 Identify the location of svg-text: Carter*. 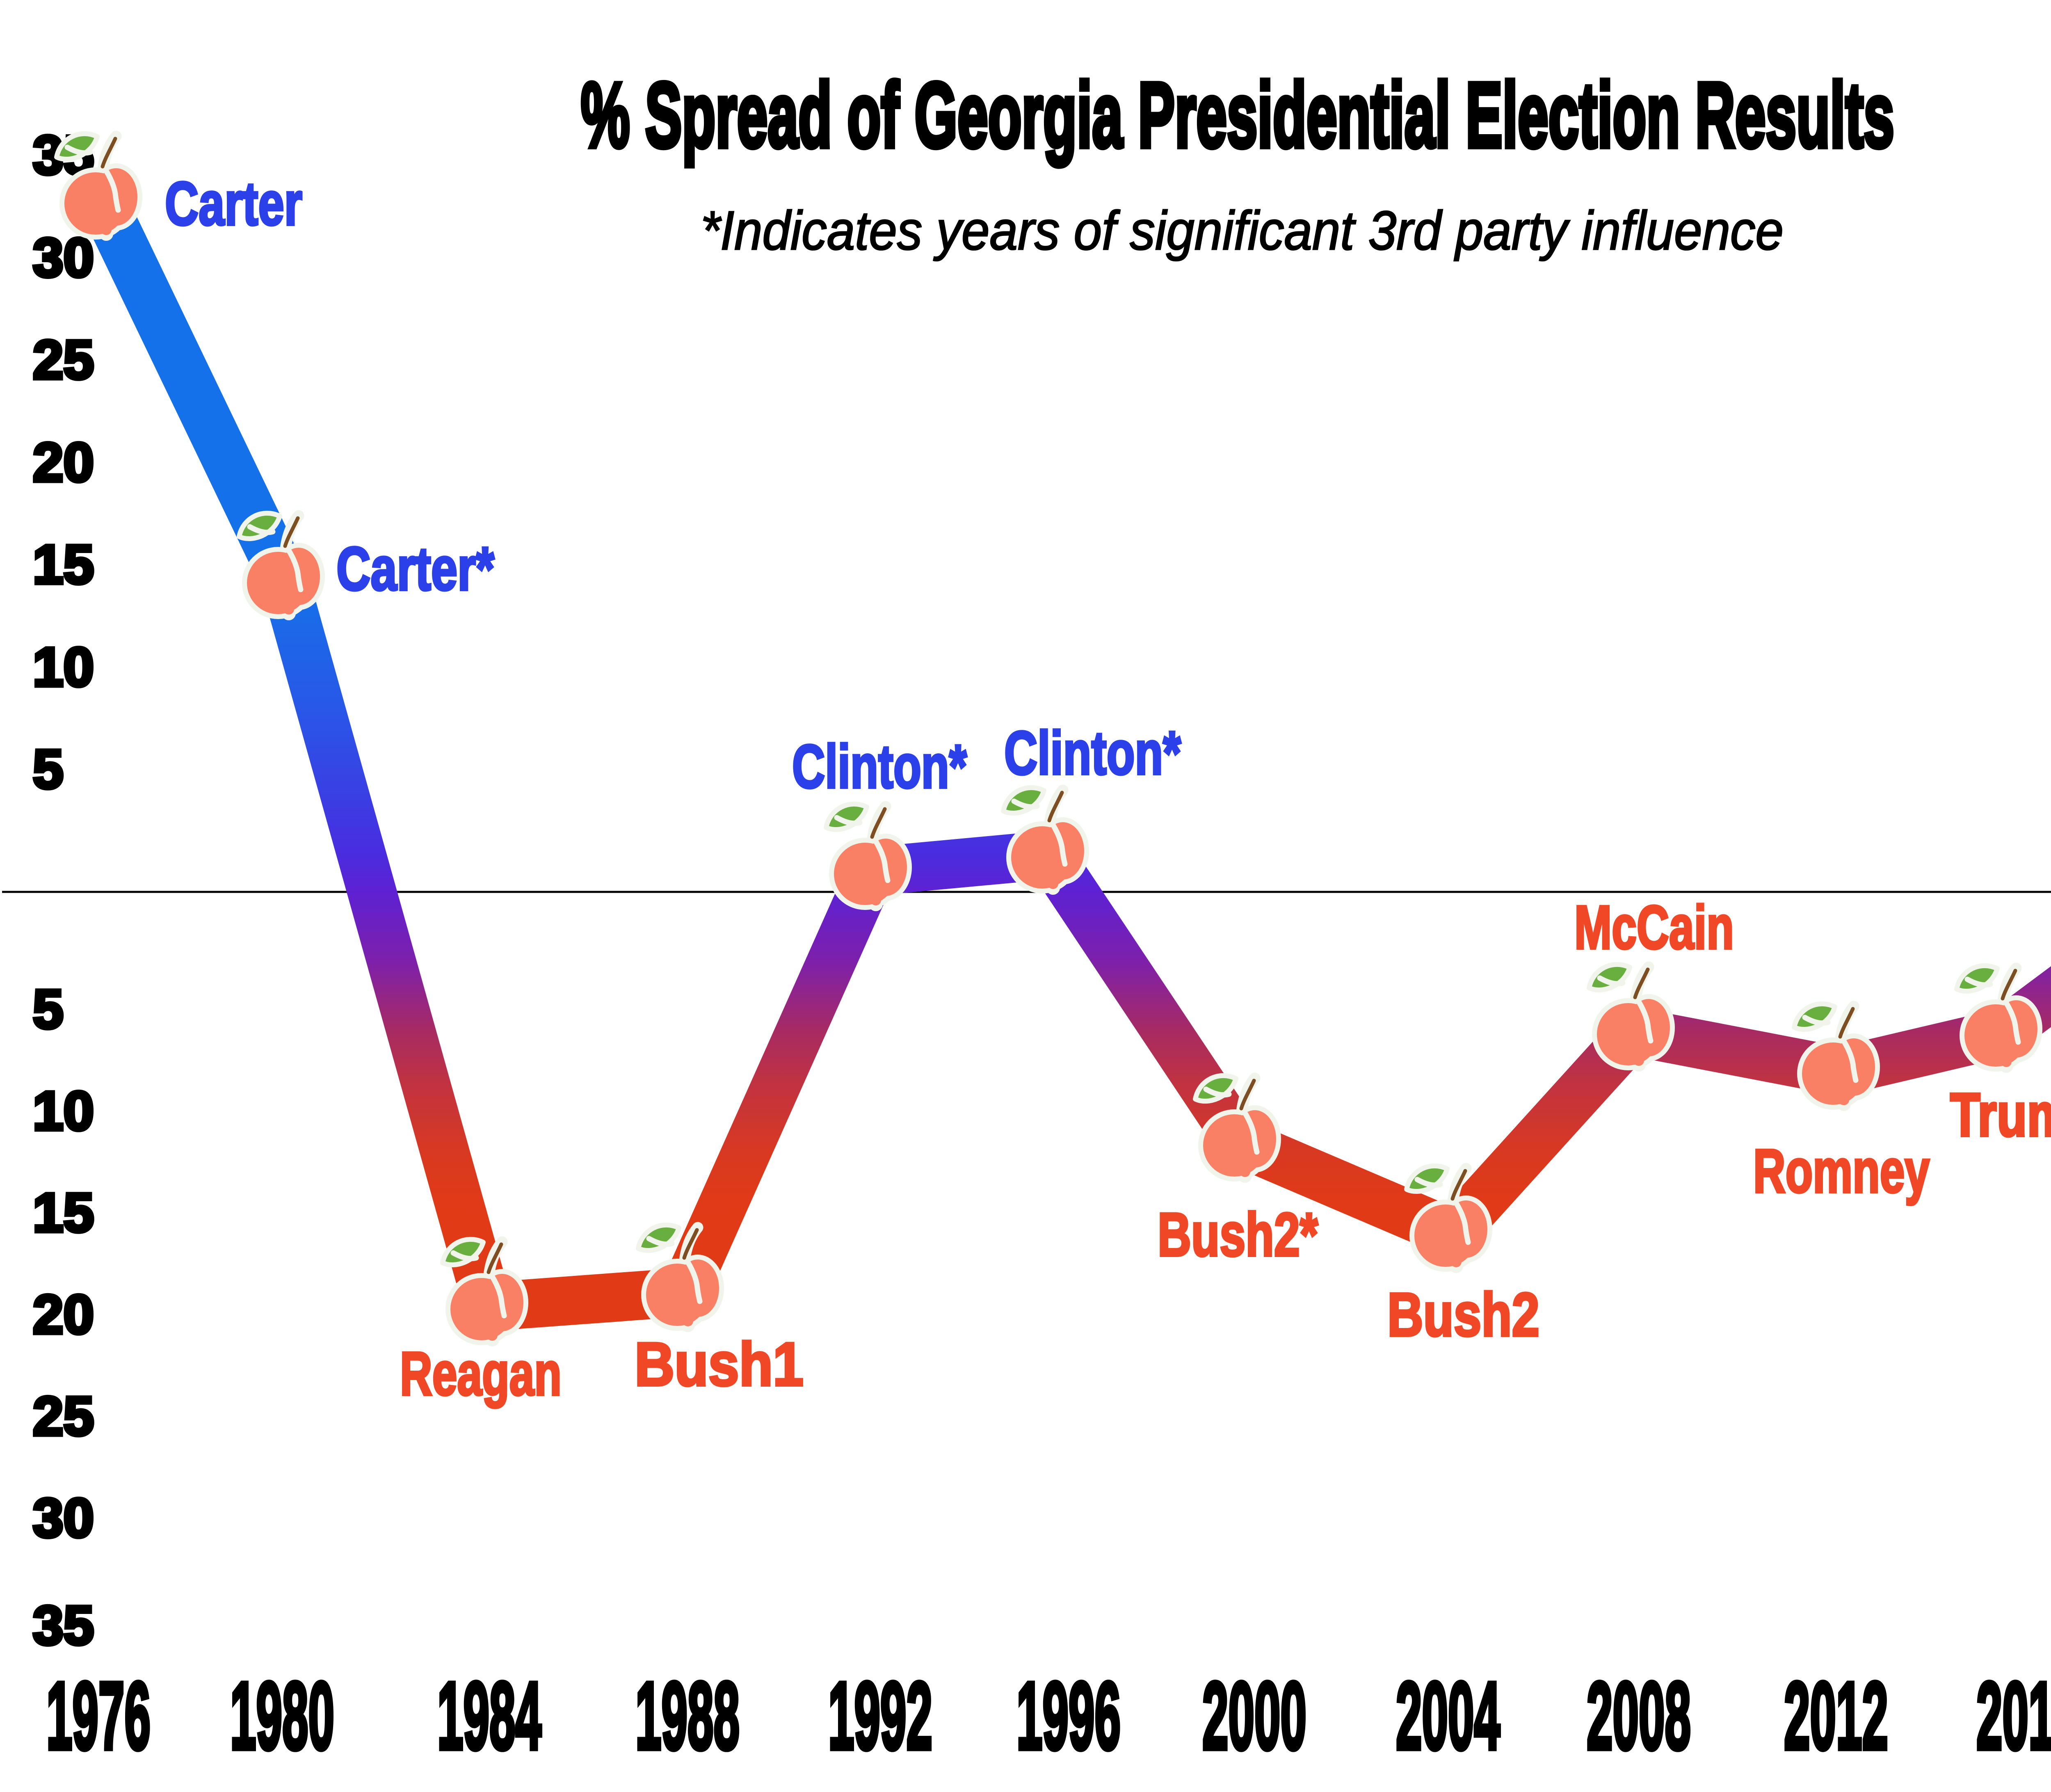
(415, 568).